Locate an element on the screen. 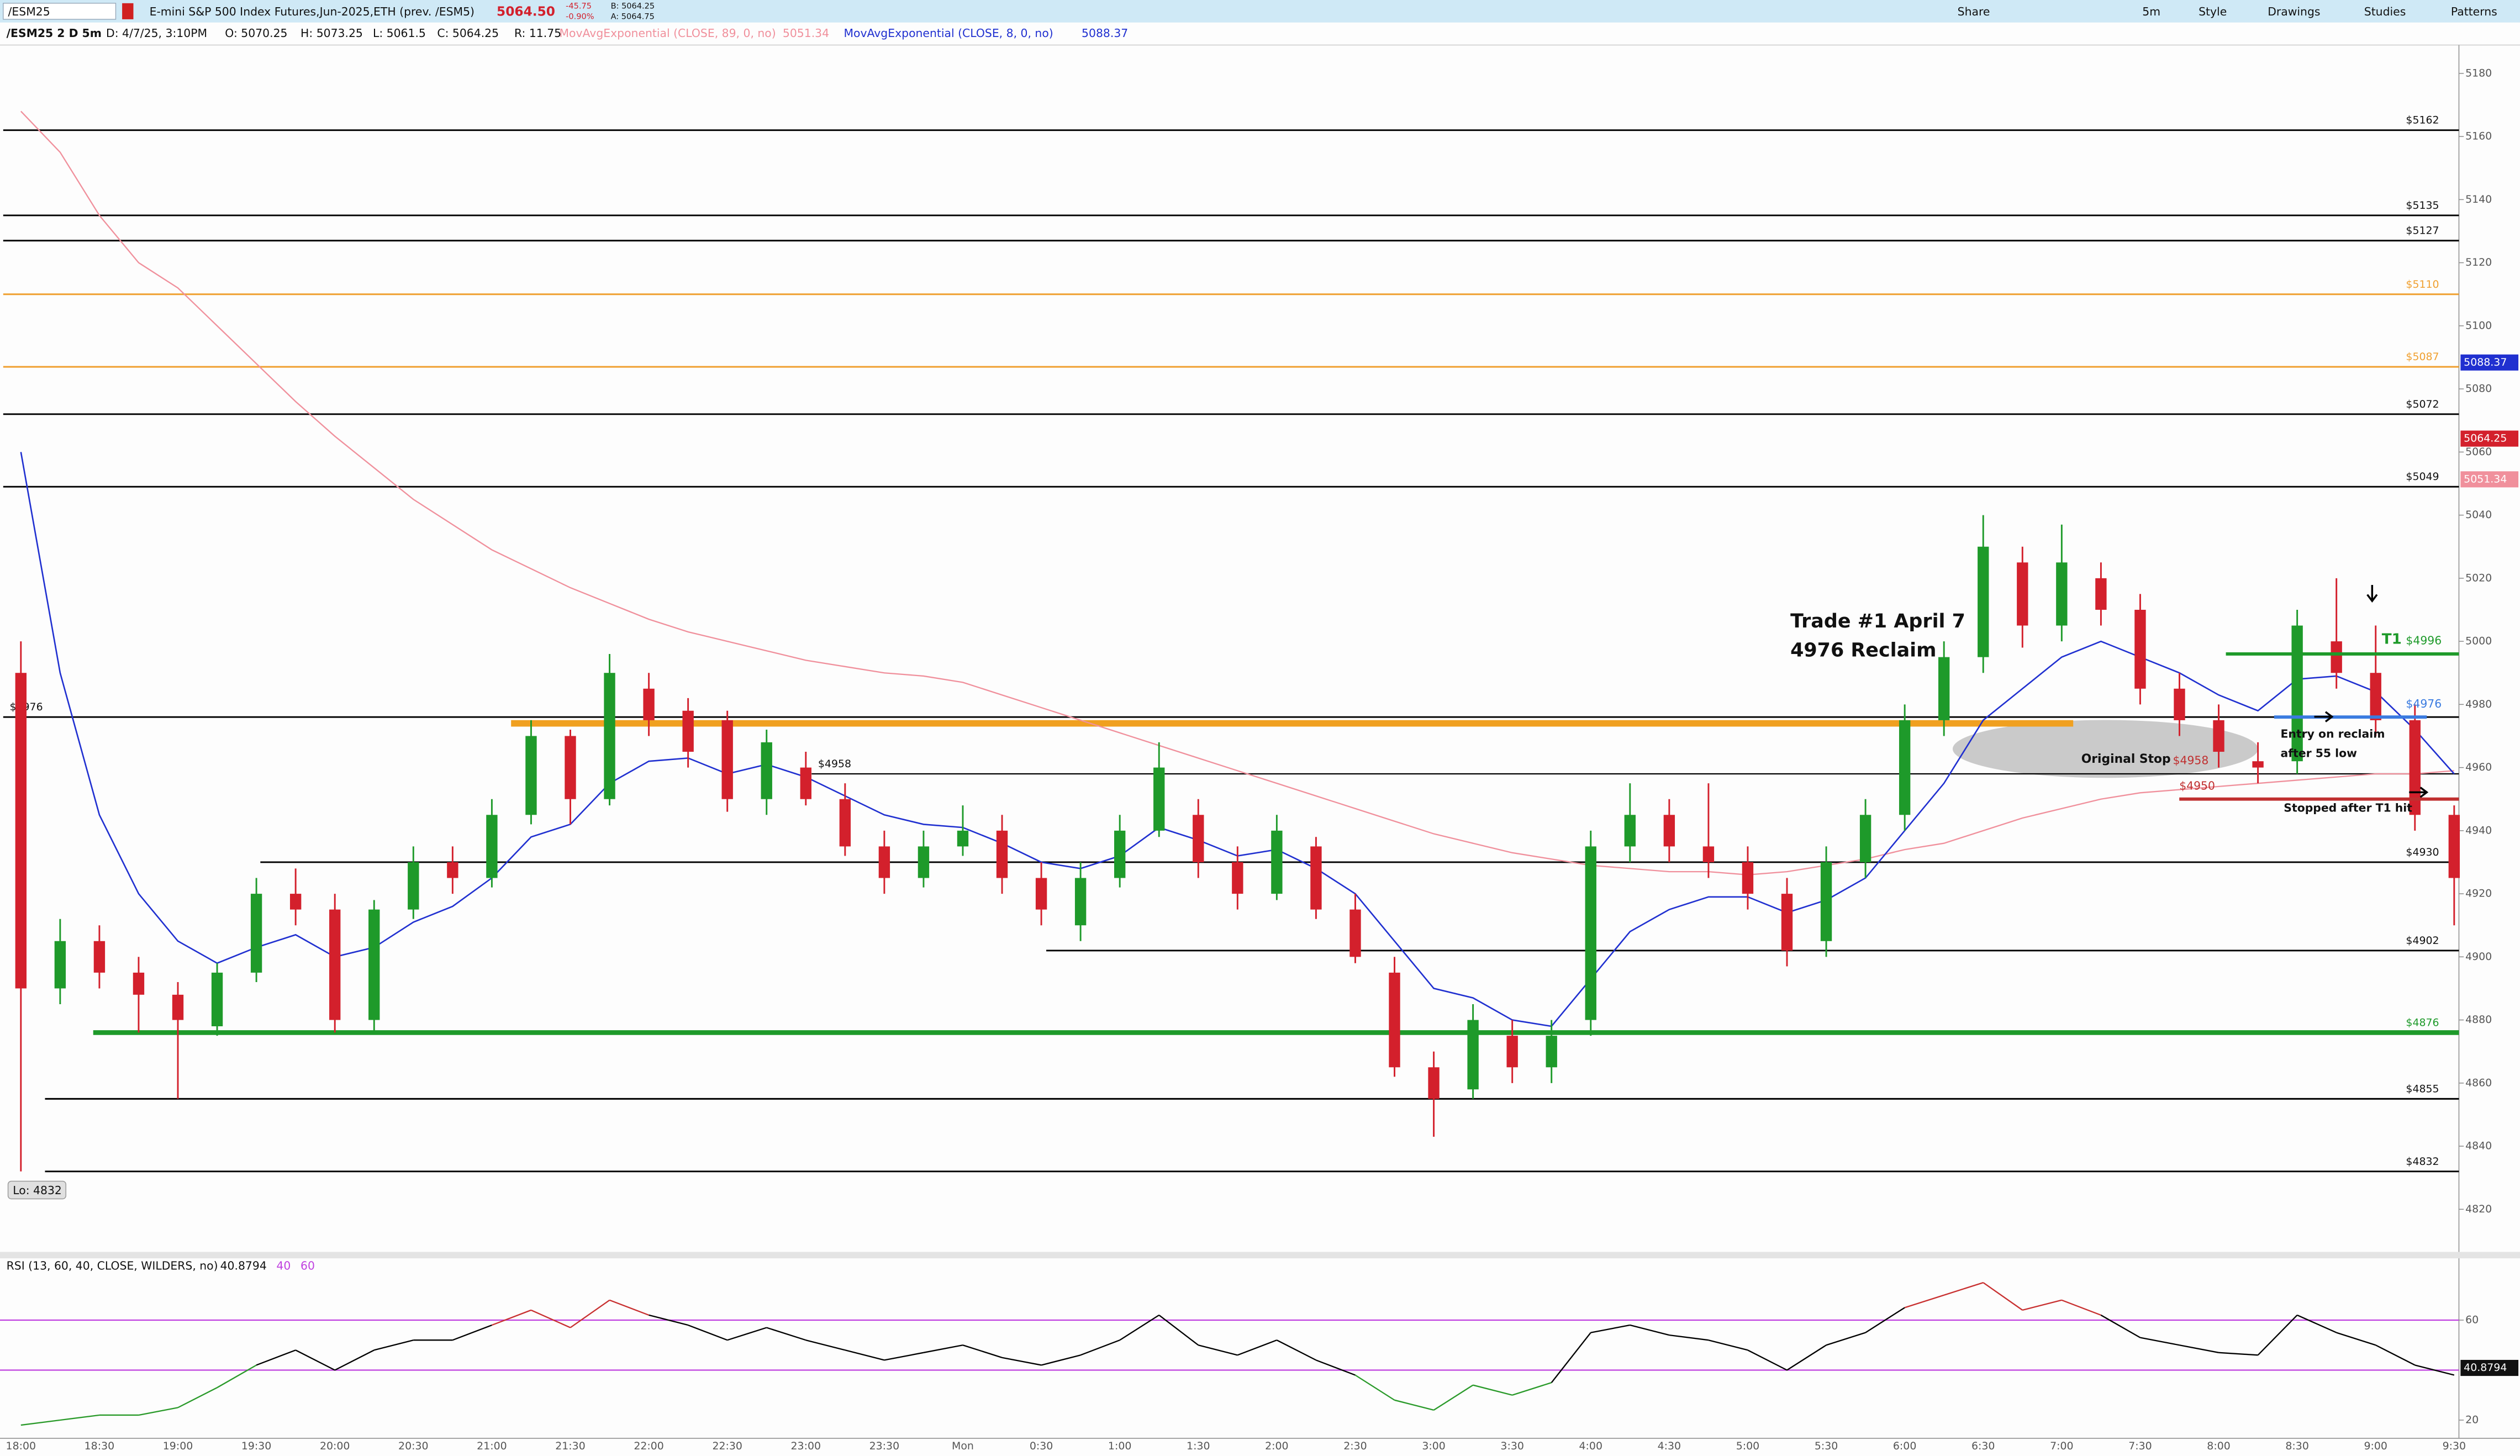 The image size is (2520, 1456). x-tick-label: 8:30 is located at coordinates (2296, 1446).